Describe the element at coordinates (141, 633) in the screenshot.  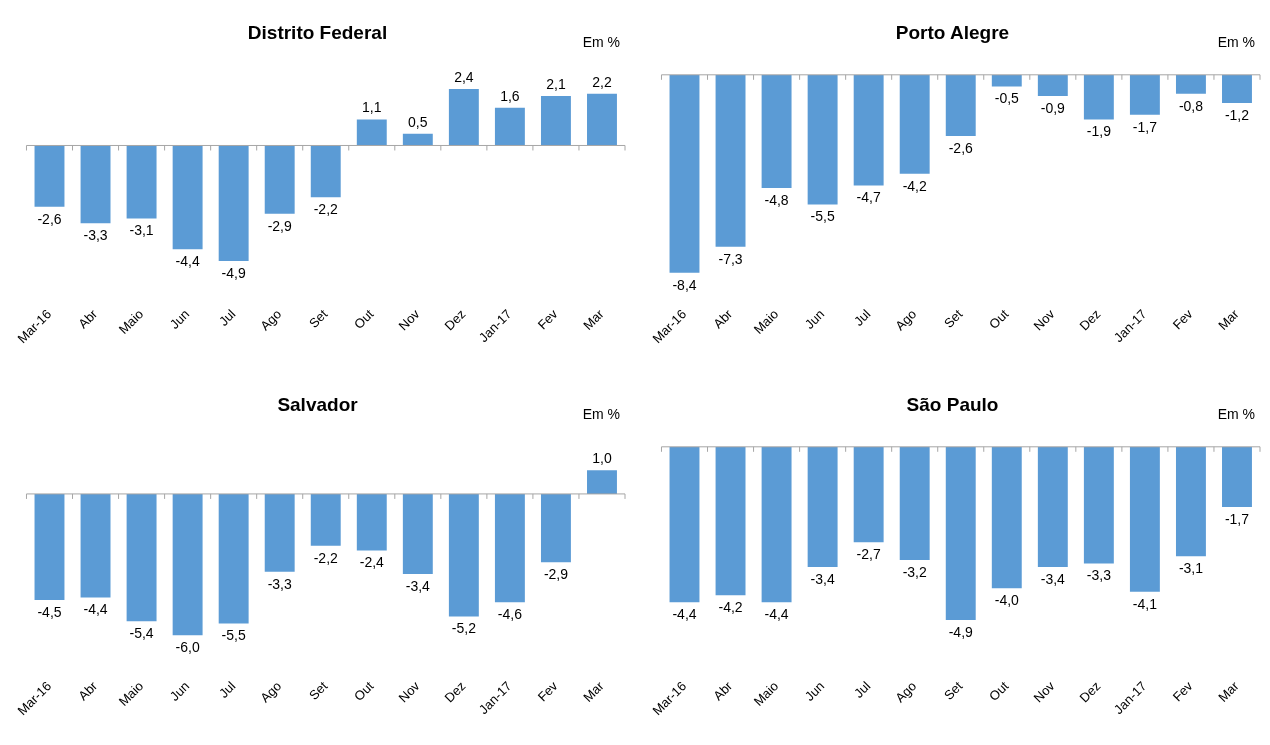
I see `data-label: -5,4` at that location.